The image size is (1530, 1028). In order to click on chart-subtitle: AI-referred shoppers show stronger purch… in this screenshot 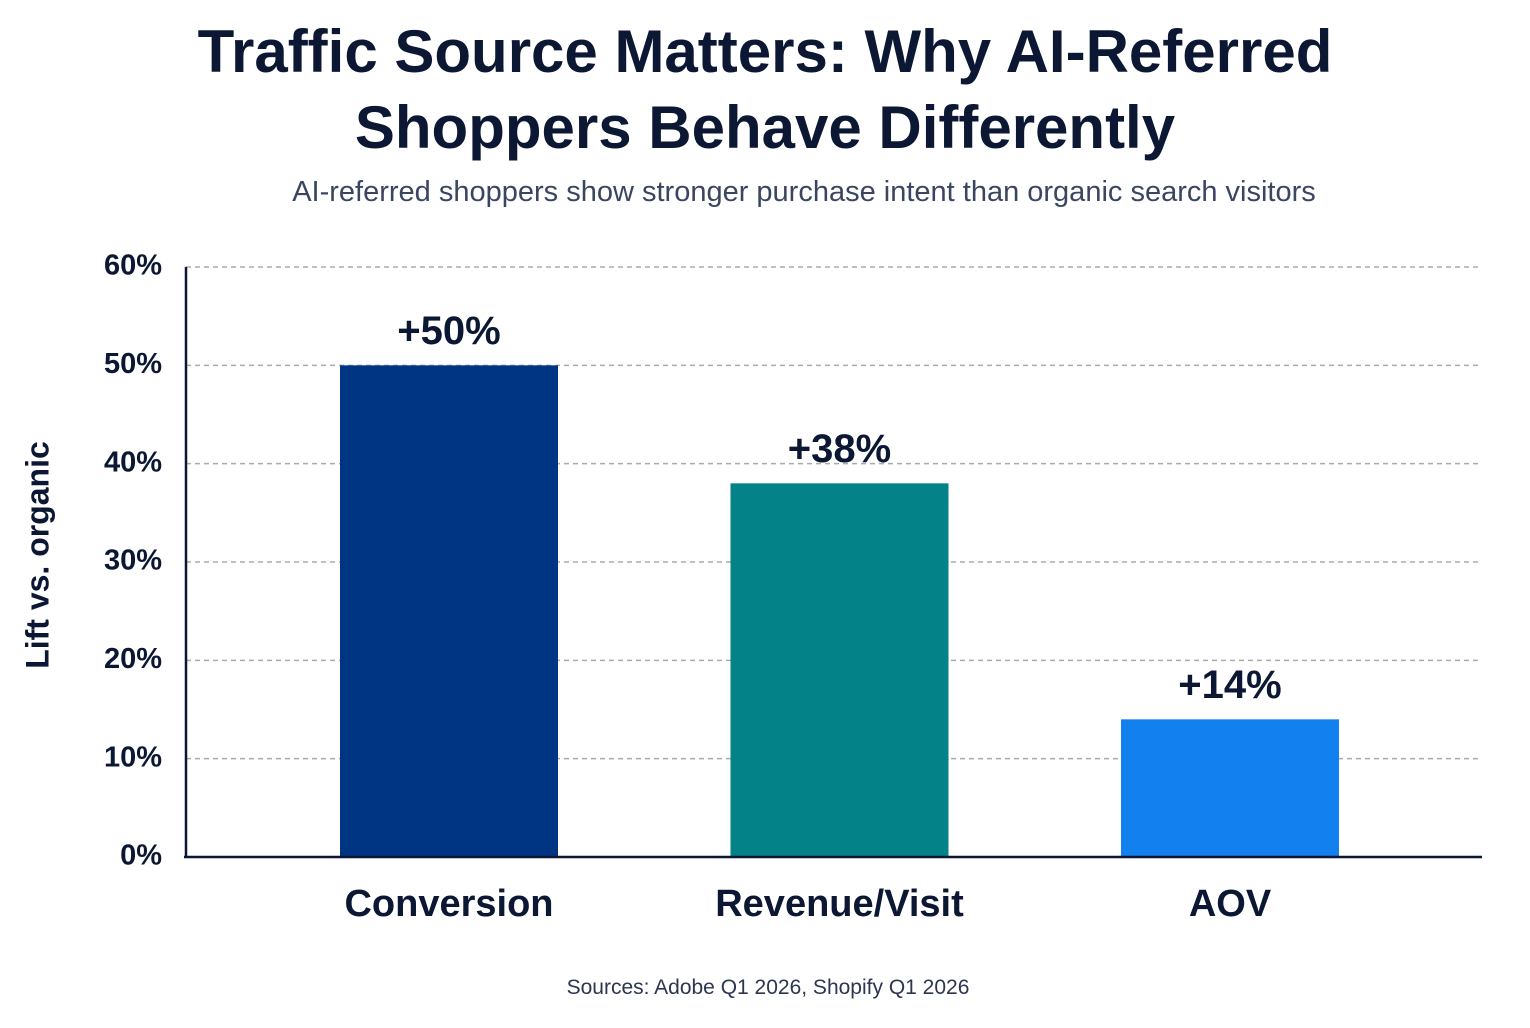, I will do `click(804, 192)`.